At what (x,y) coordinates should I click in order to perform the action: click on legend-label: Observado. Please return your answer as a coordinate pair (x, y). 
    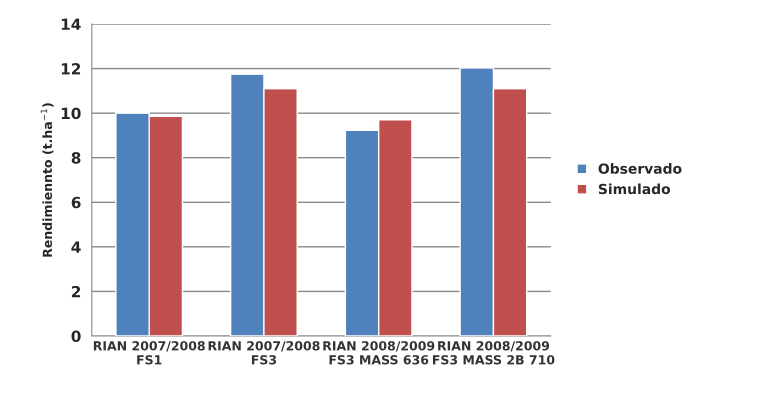
    Looking at the image, I should click on (640, 168).